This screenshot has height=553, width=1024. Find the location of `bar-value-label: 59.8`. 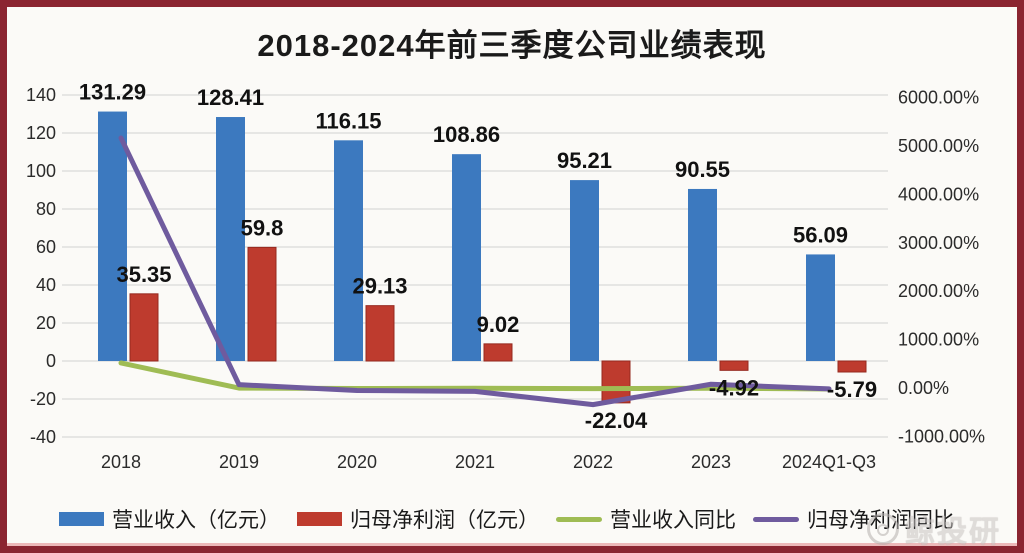

bar-value-label: 59.8 is located at coordinates (262, 227).